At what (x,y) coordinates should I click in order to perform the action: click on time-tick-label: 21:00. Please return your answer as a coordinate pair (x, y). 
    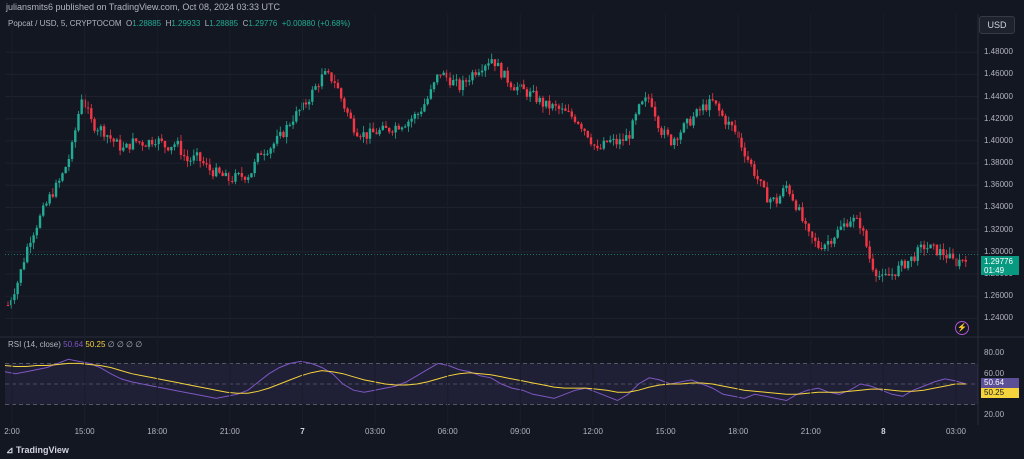
    Looking at the image, I should click on (229, 431).